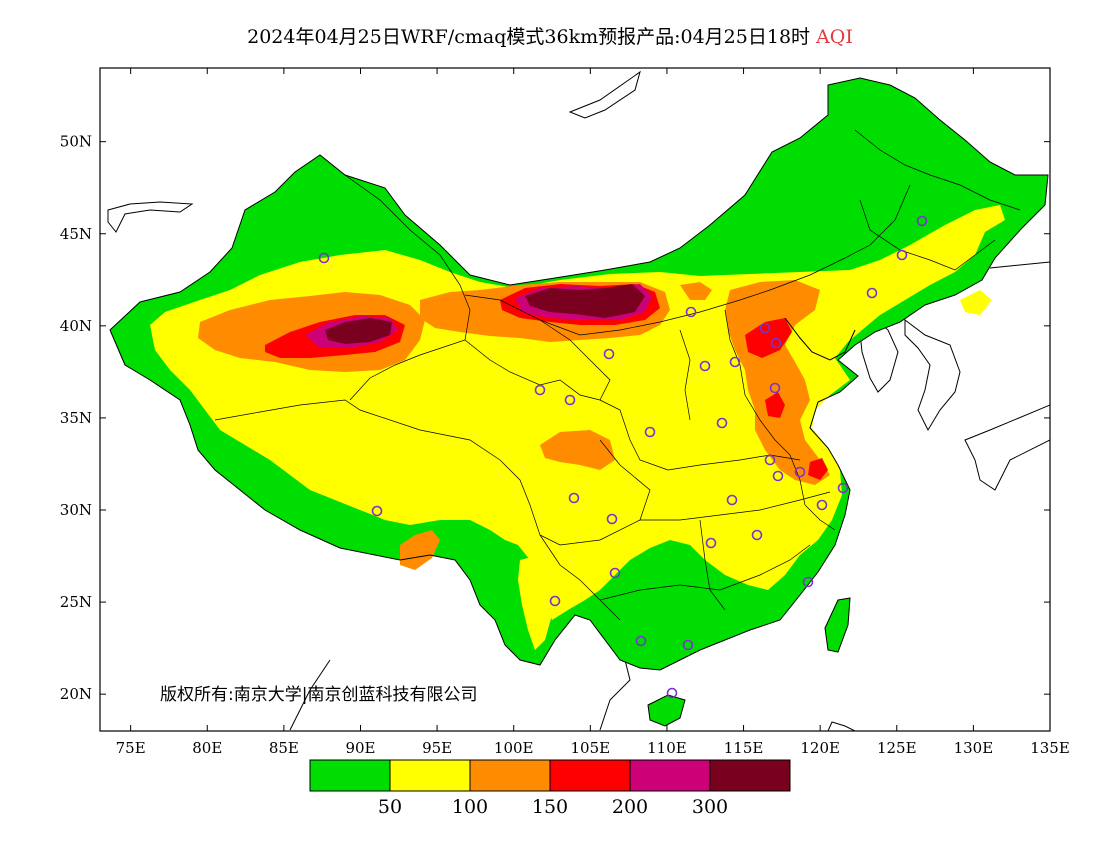  I want to click on colorbar-label: 50, so click(390, 807).